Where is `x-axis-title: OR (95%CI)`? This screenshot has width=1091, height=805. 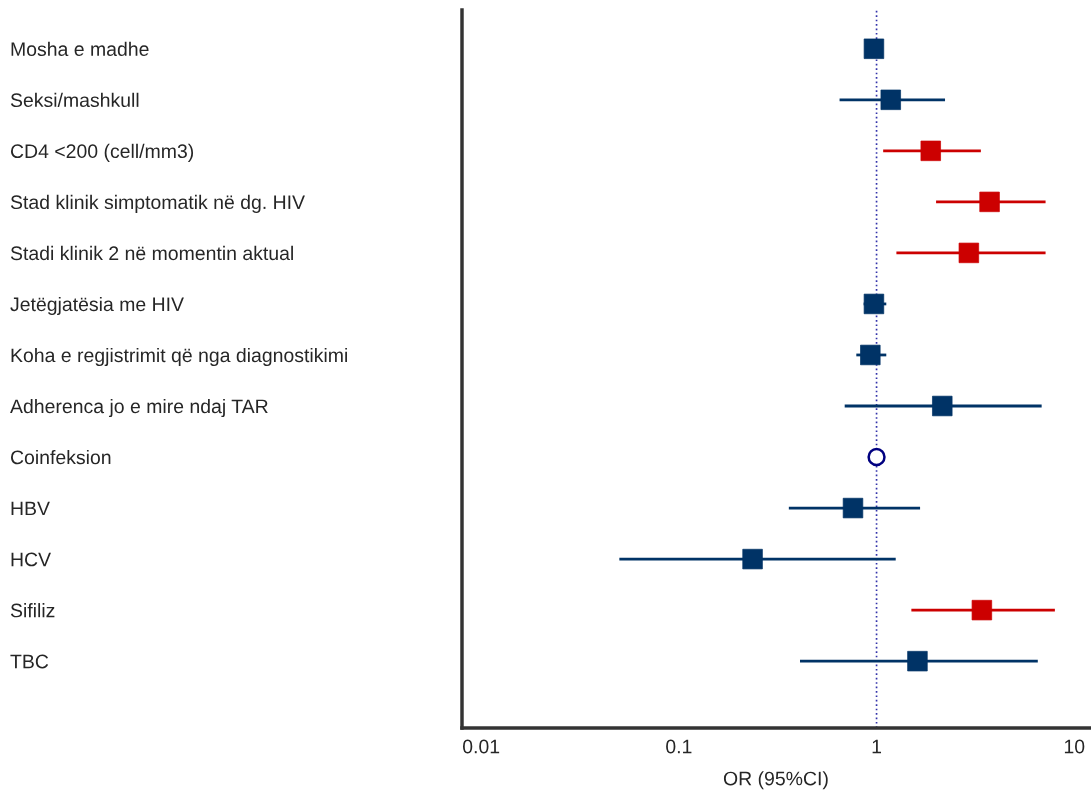
x-axis-title: OR (95%CI) is located at coordinates (775, 780).